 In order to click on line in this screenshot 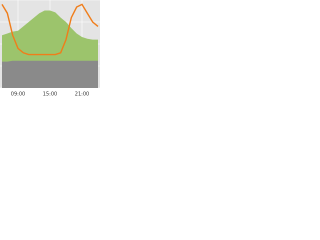, I will do `click(50, 29)`.